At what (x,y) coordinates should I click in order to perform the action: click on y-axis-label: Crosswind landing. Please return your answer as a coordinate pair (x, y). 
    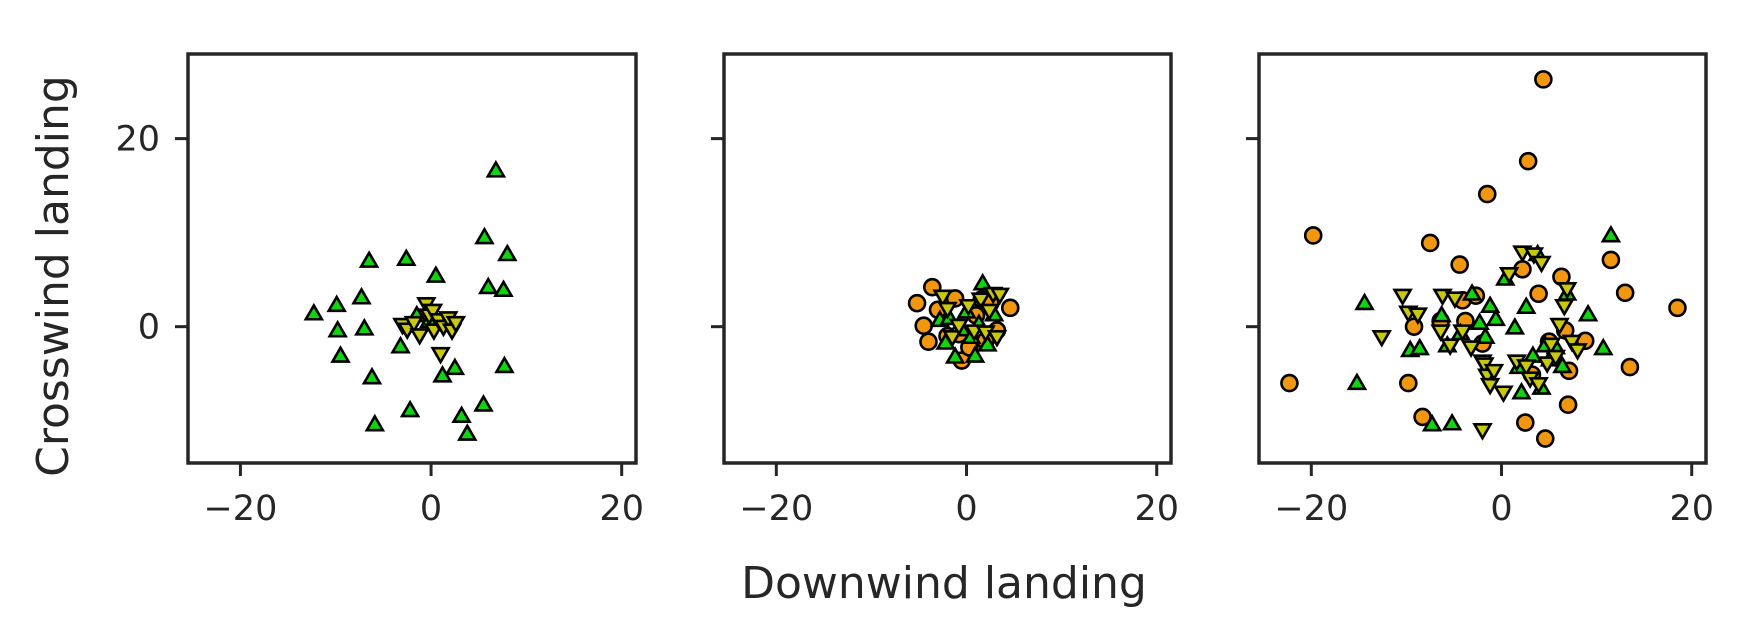
    Looking at the image, I should click on (53, 276).